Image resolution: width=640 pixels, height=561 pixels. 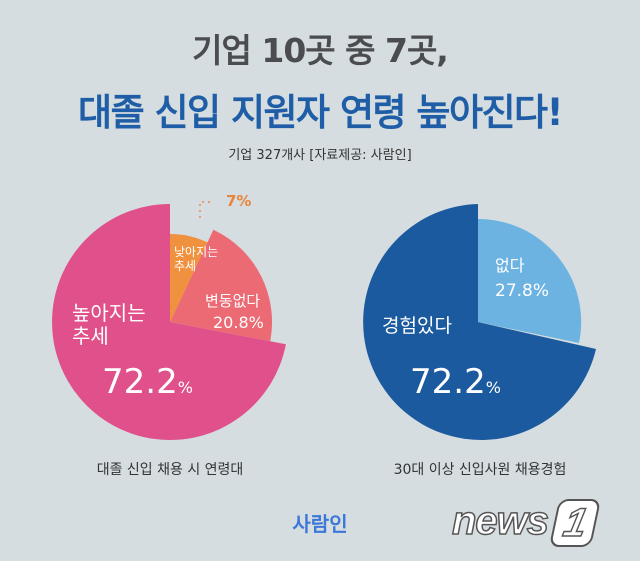 I want to click on saramin-logo: 사람인, so click(x=320, y=524).